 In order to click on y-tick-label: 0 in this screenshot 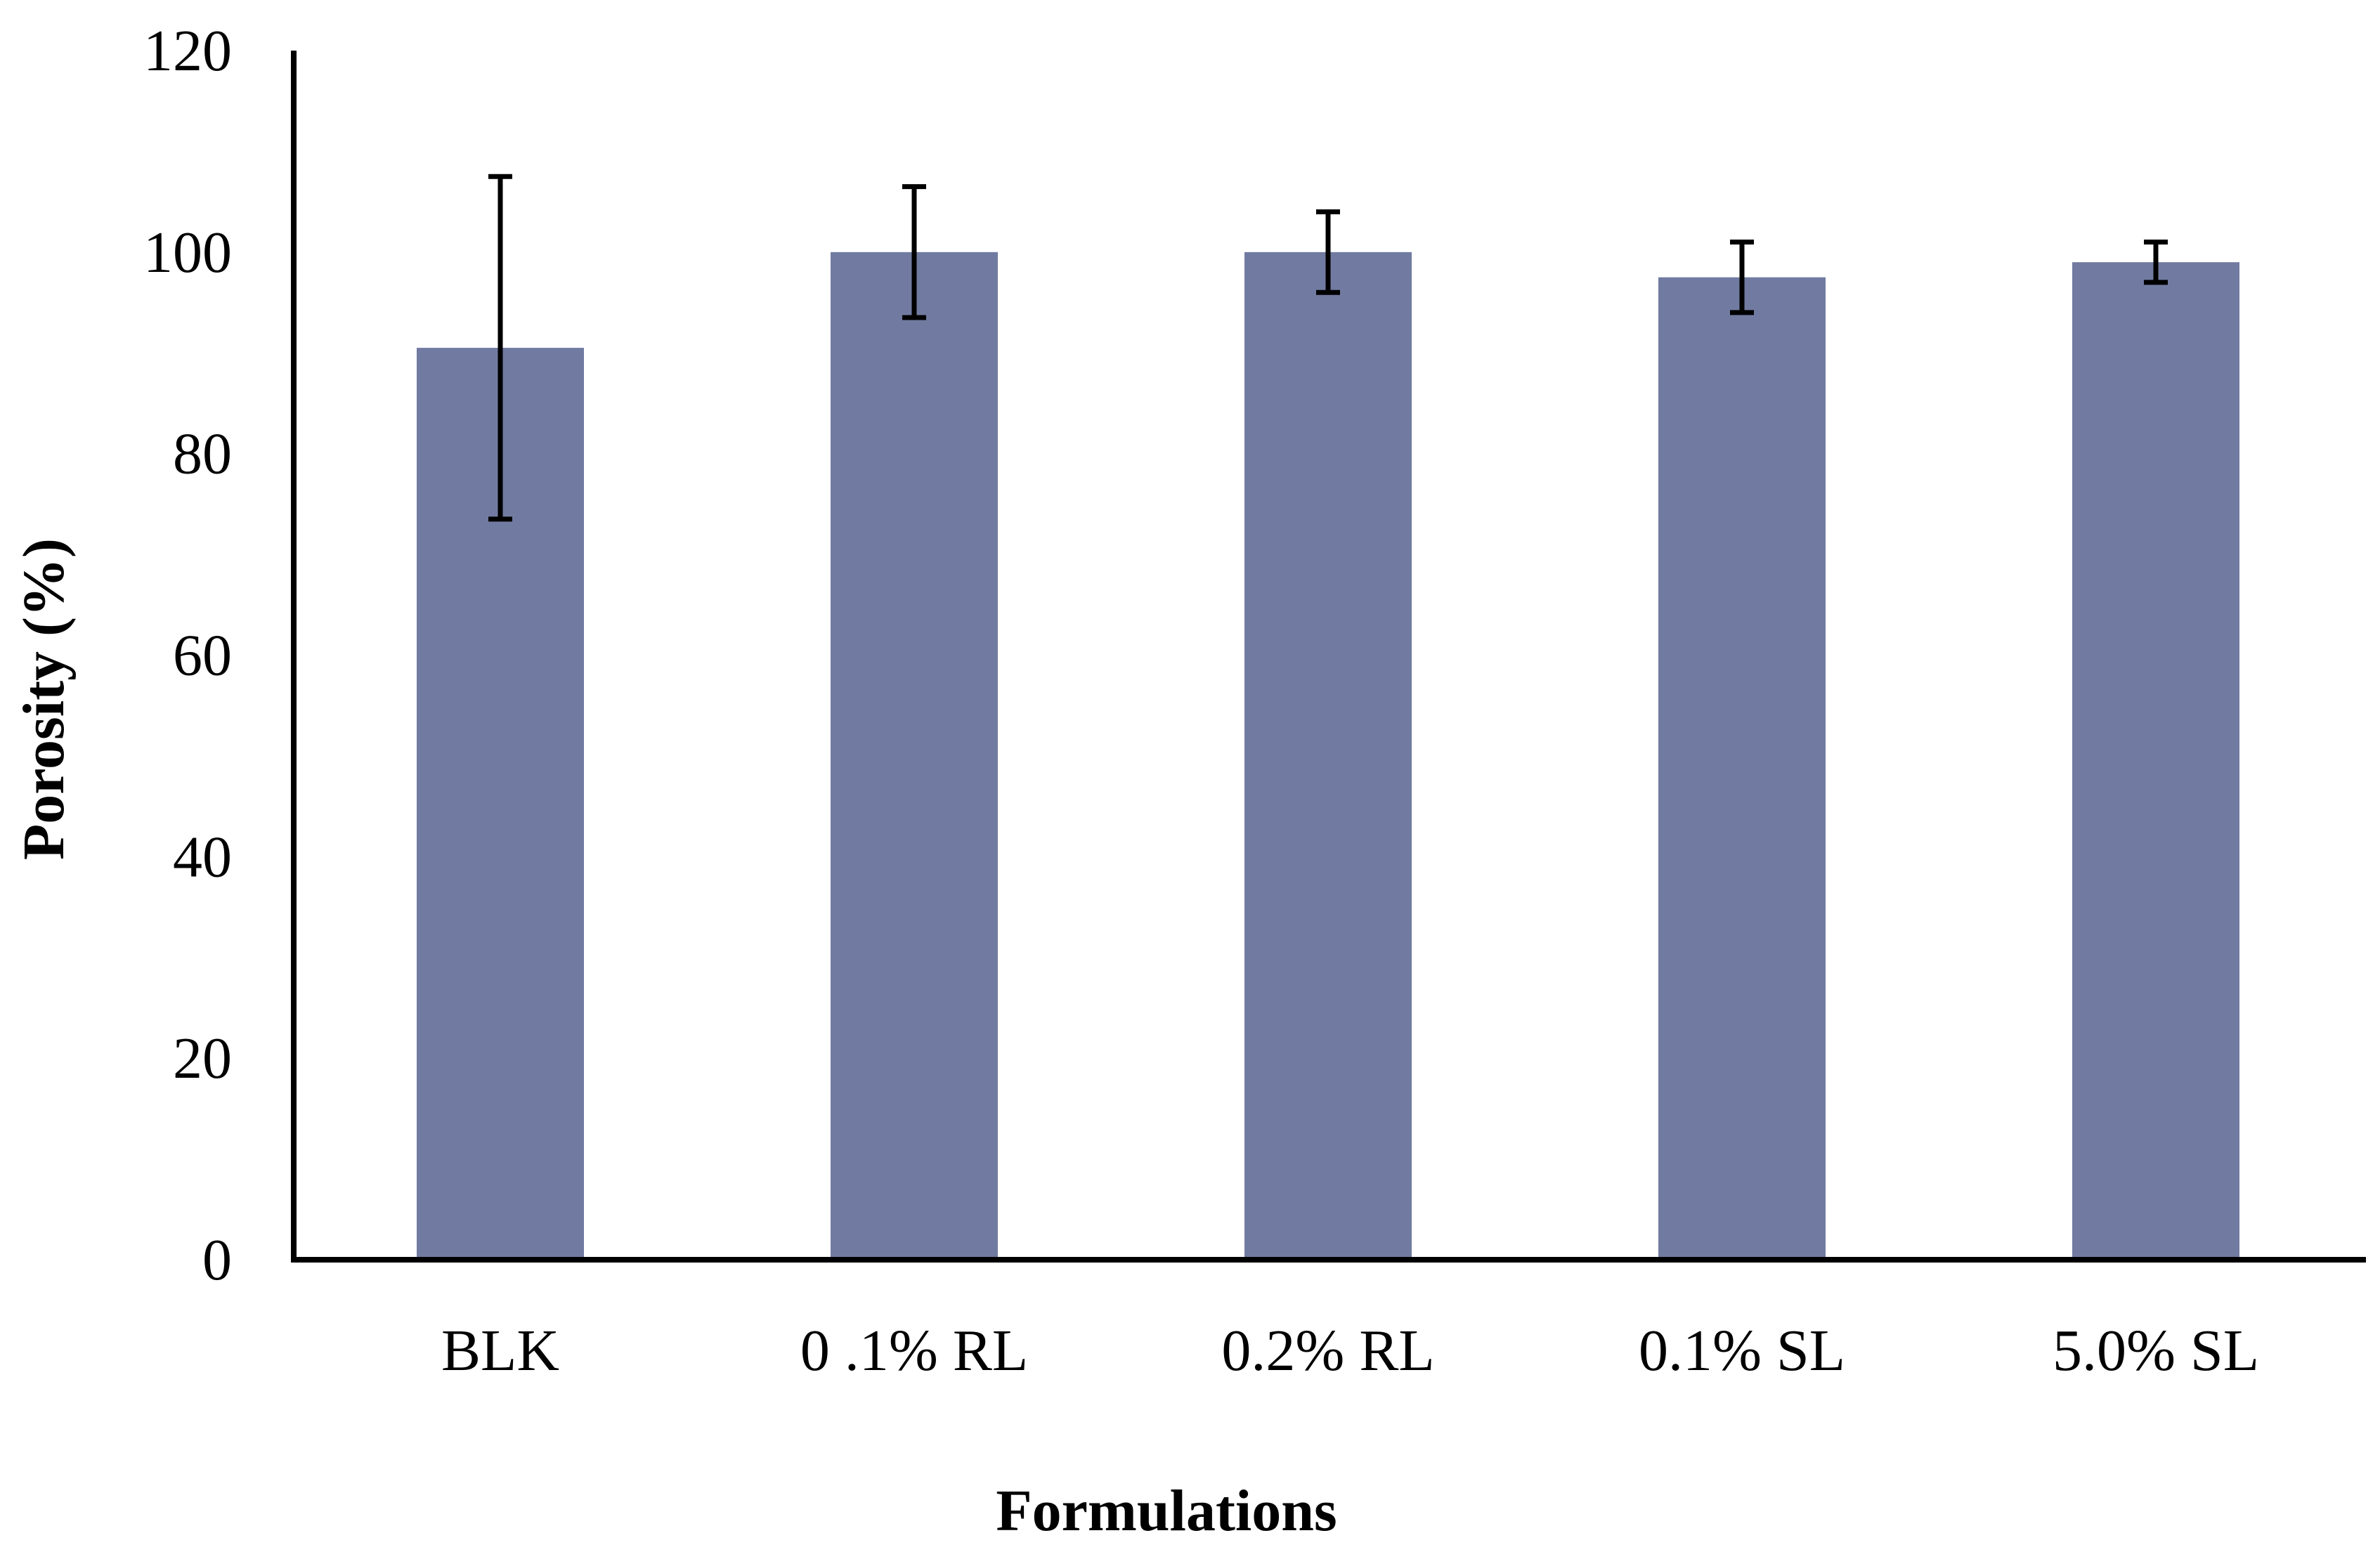, I will do `click(217, 1260)`.